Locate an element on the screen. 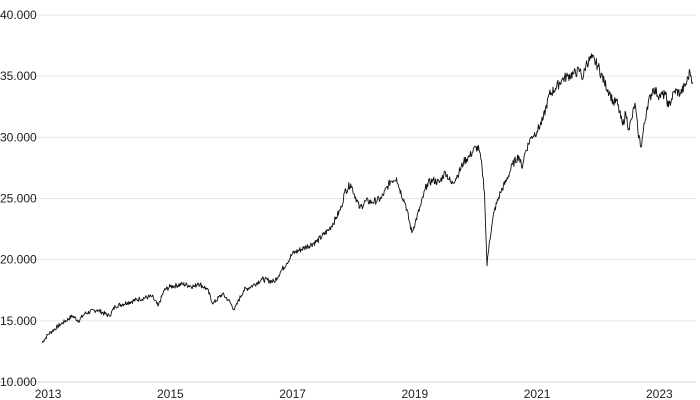  x-tick-label: 2015 is located at coordinates (170, 393).